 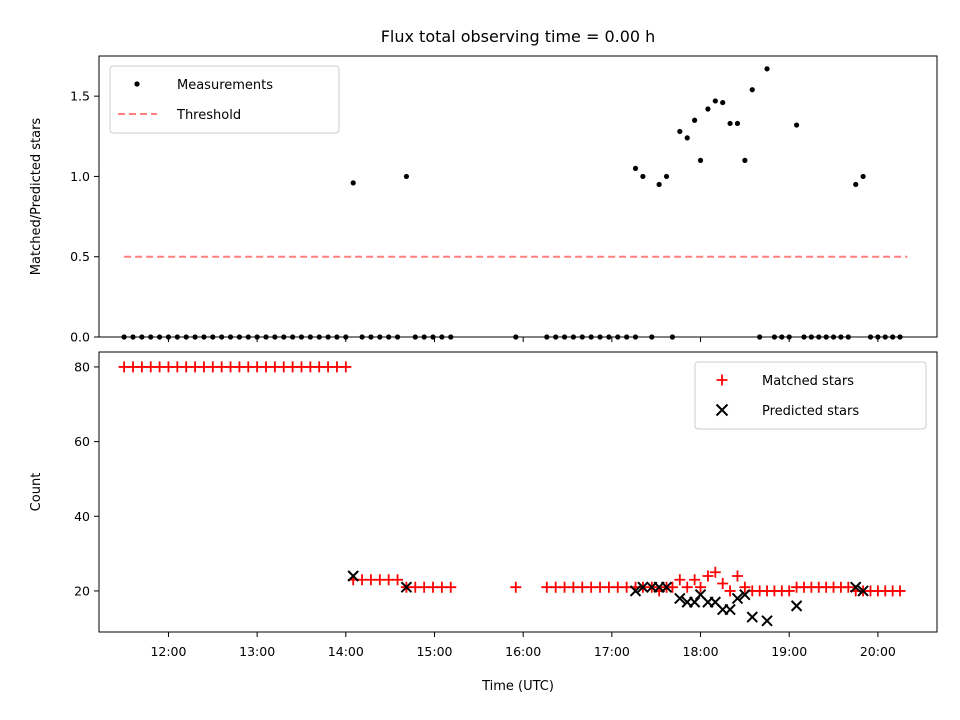 What do you see at coordinates (137, 84) in the screenshot?
I see `legend-dot-swatch` at bounding box center [137, 84].